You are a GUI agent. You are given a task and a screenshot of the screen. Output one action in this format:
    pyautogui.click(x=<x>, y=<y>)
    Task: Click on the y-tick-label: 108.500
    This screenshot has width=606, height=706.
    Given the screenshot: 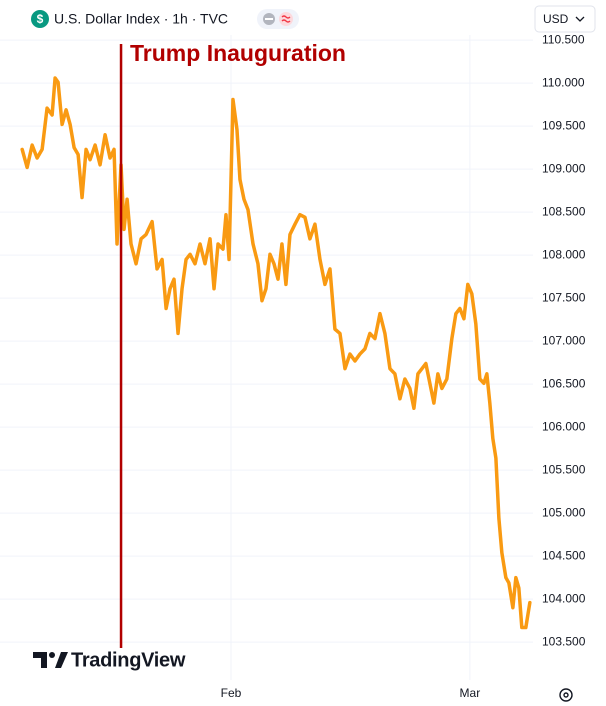 What is the action you would take?
    pyautogui.click(x=564, y=211)
    